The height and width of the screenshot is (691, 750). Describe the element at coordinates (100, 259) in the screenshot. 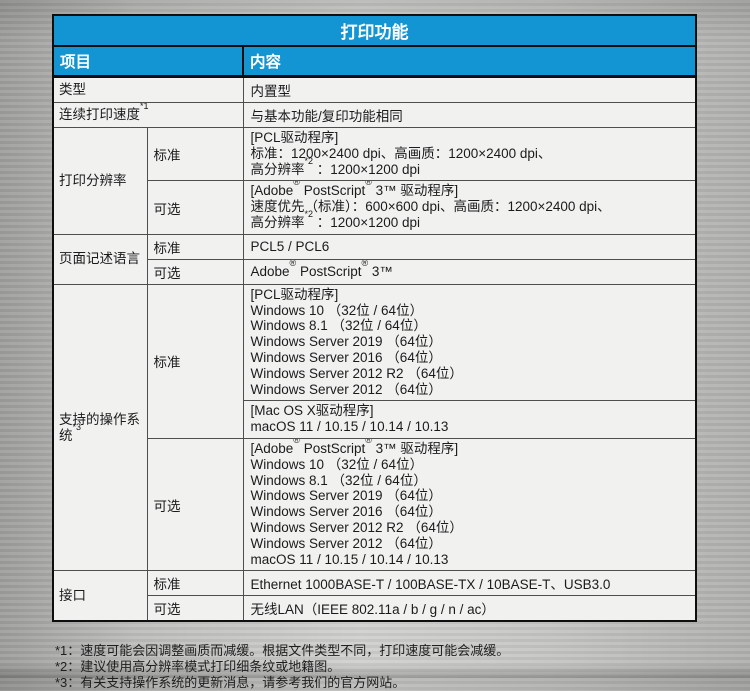

I see `row-pdl-label: 页面记述语言` at that location.